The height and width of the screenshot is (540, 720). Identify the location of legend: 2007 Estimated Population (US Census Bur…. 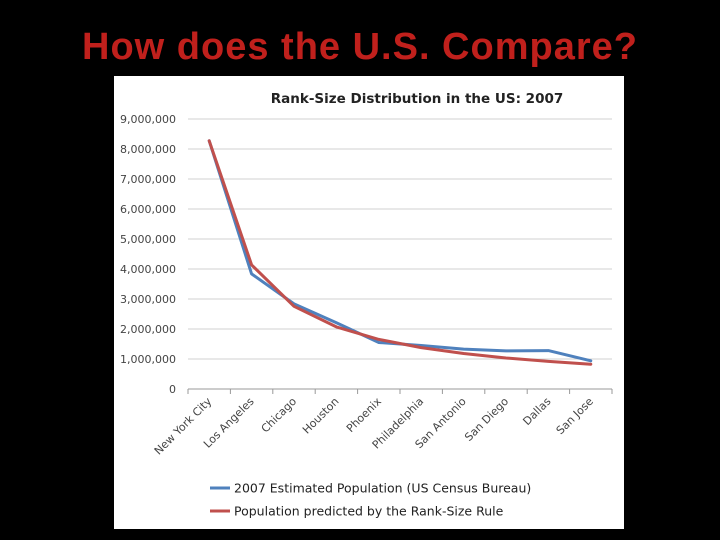
(370, 500).